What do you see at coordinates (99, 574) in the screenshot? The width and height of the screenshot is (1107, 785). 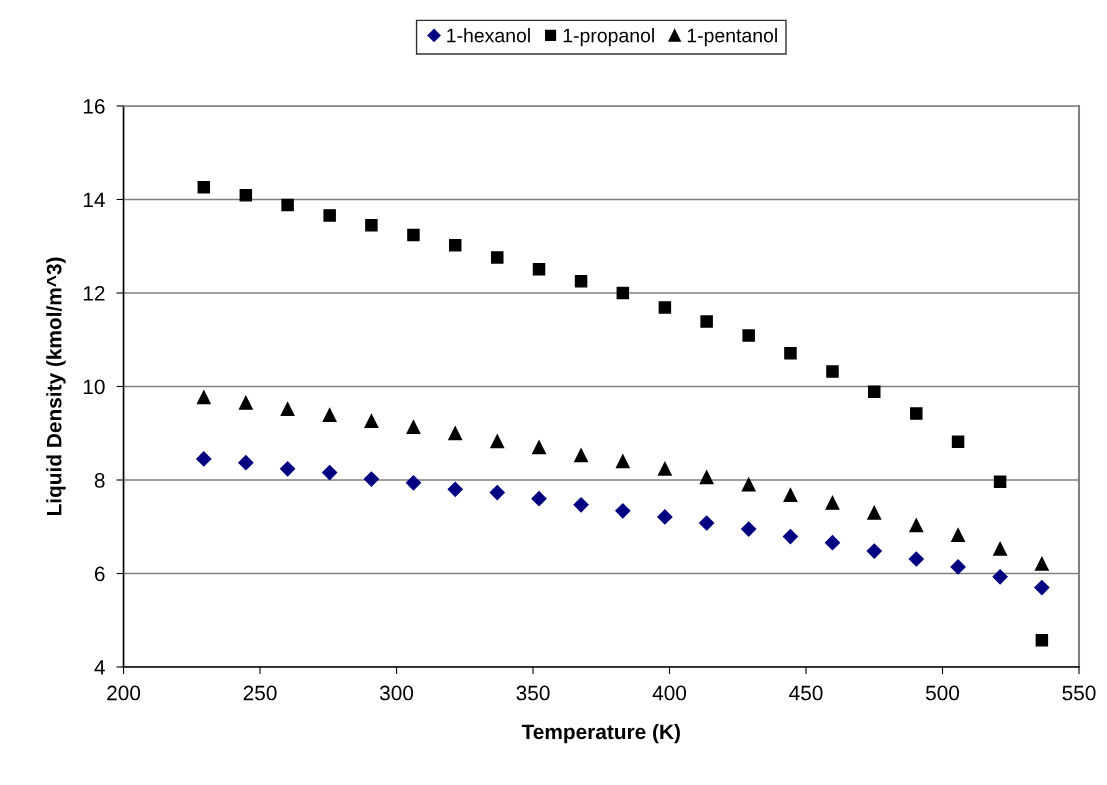 I see `y-tick-label: 6` at bounding box center [99, 574].